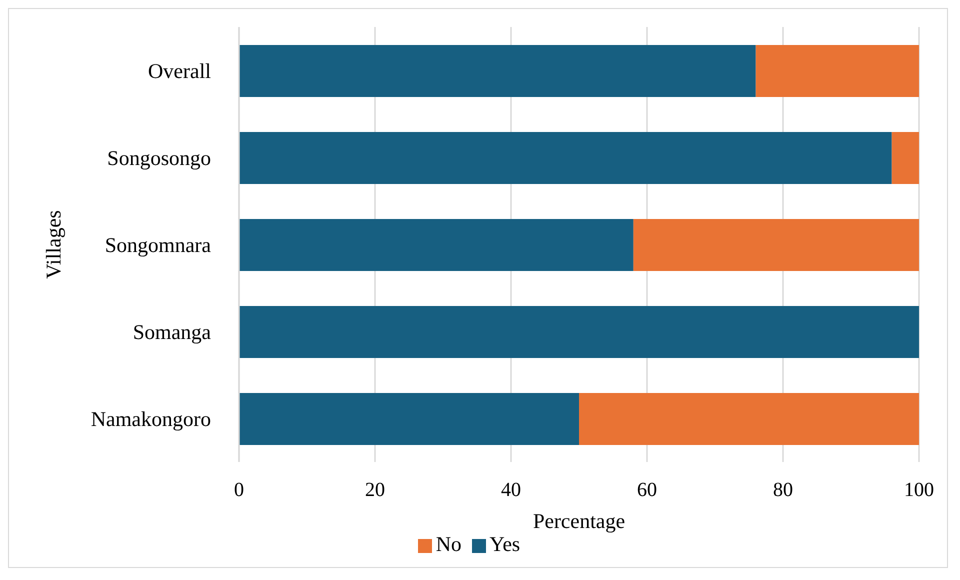 The height and width of the screenshot is (580, 960). I want to click on y-tick-label: Somanga, so click(172, 332).